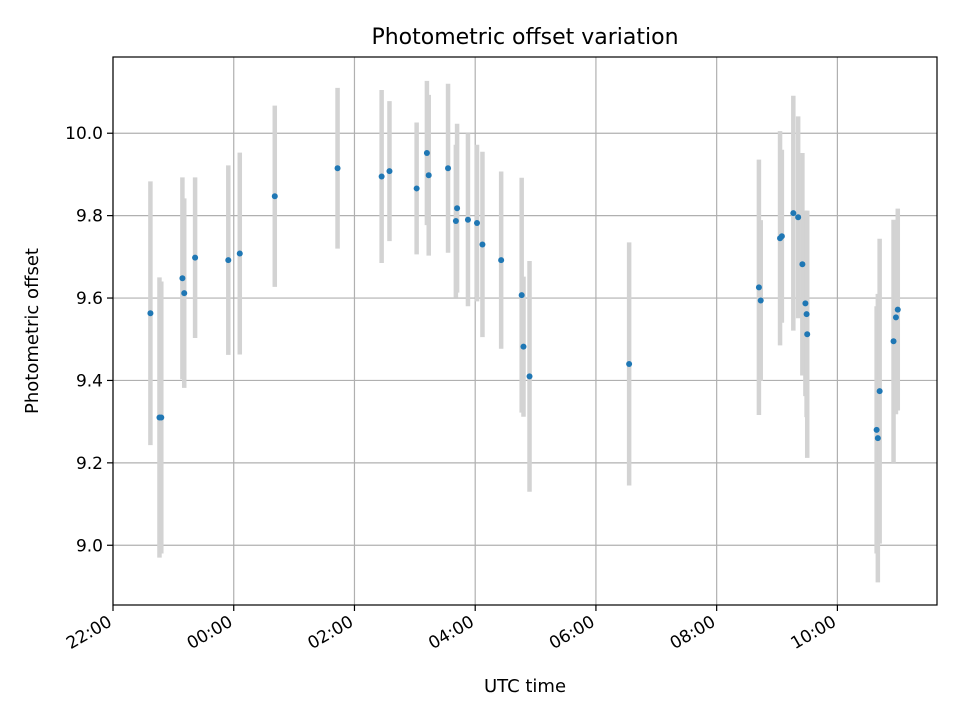 Image resolution: width=960 pixels, height=720 pixels. I want to click on y-tick-label: 9.0, so click(89, 546).